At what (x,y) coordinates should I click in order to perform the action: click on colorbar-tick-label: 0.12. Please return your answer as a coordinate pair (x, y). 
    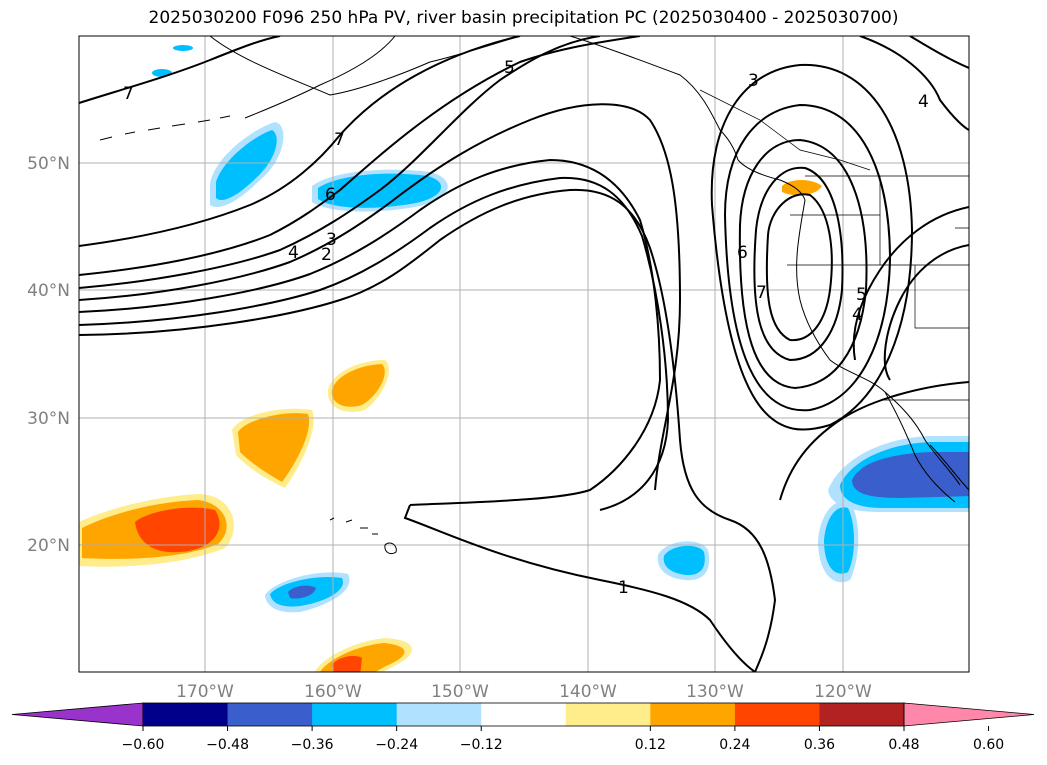
    Looking at the image, I should click on (650, 745).